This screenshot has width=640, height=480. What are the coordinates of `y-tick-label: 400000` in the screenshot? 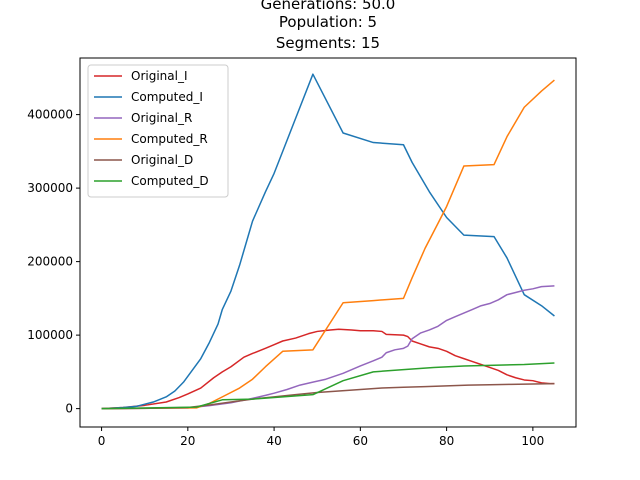 It's located at (50, 115).